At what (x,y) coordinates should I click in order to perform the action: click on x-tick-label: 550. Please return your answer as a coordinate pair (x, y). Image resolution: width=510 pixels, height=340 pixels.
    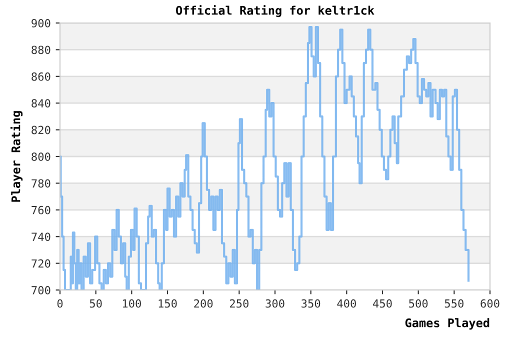
    Looking at the image, I should click on (454, 303).